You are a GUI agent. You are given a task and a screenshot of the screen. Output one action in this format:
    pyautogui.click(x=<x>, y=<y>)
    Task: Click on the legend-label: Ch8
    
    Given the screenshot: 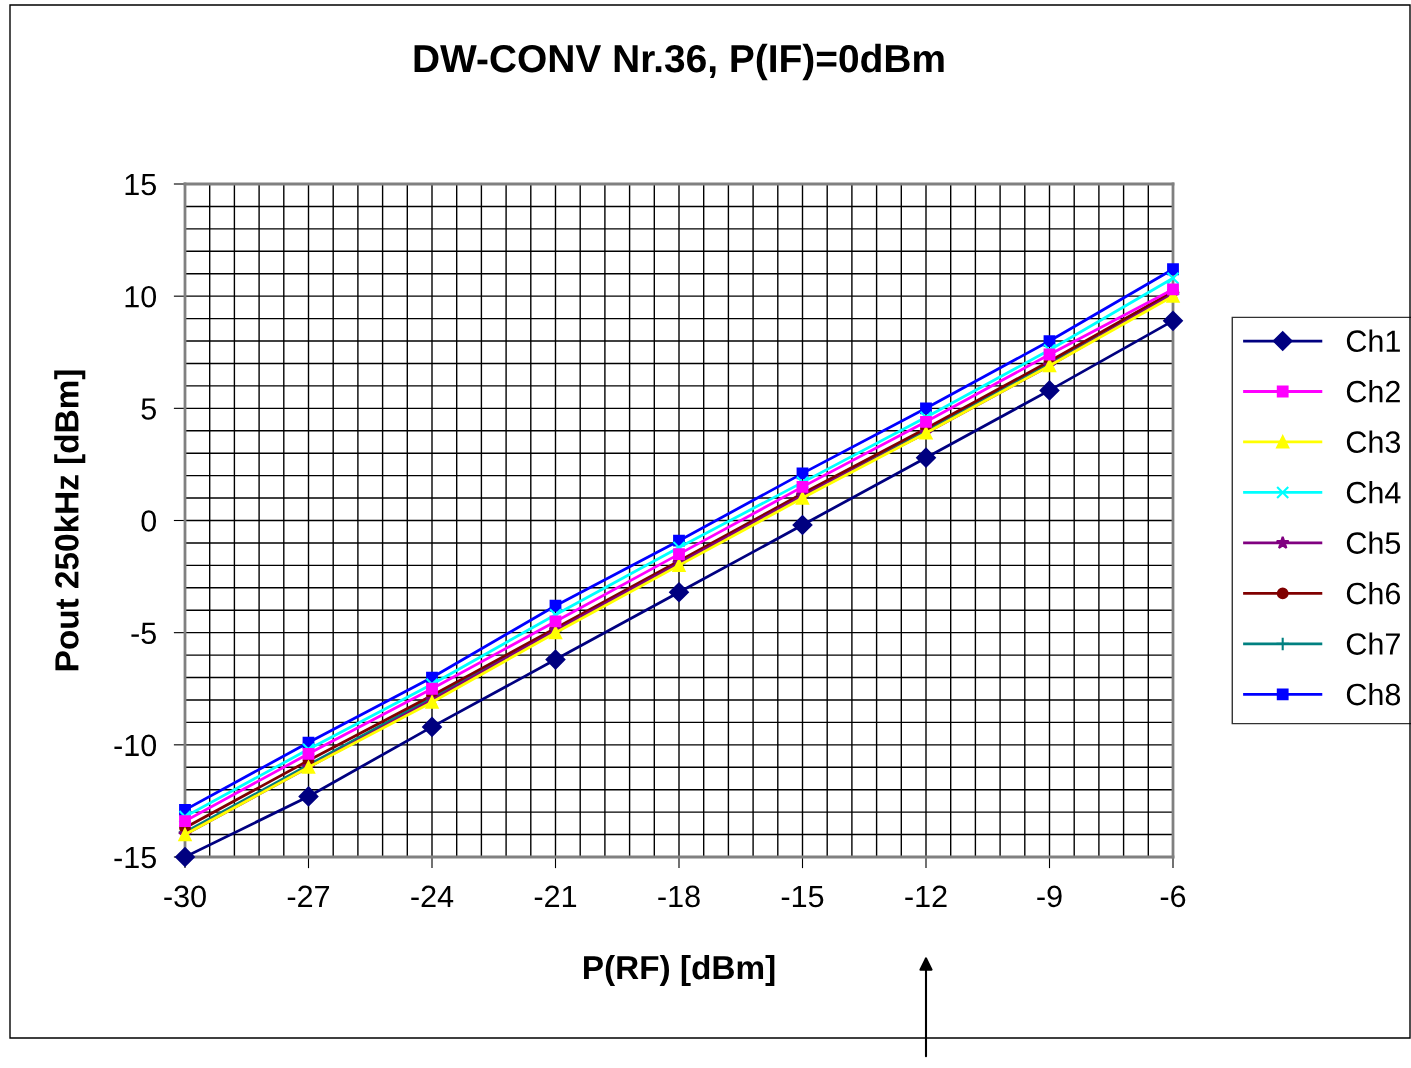 What is the action you would take?
    pyautogui.click(x=1373, y=694)
    